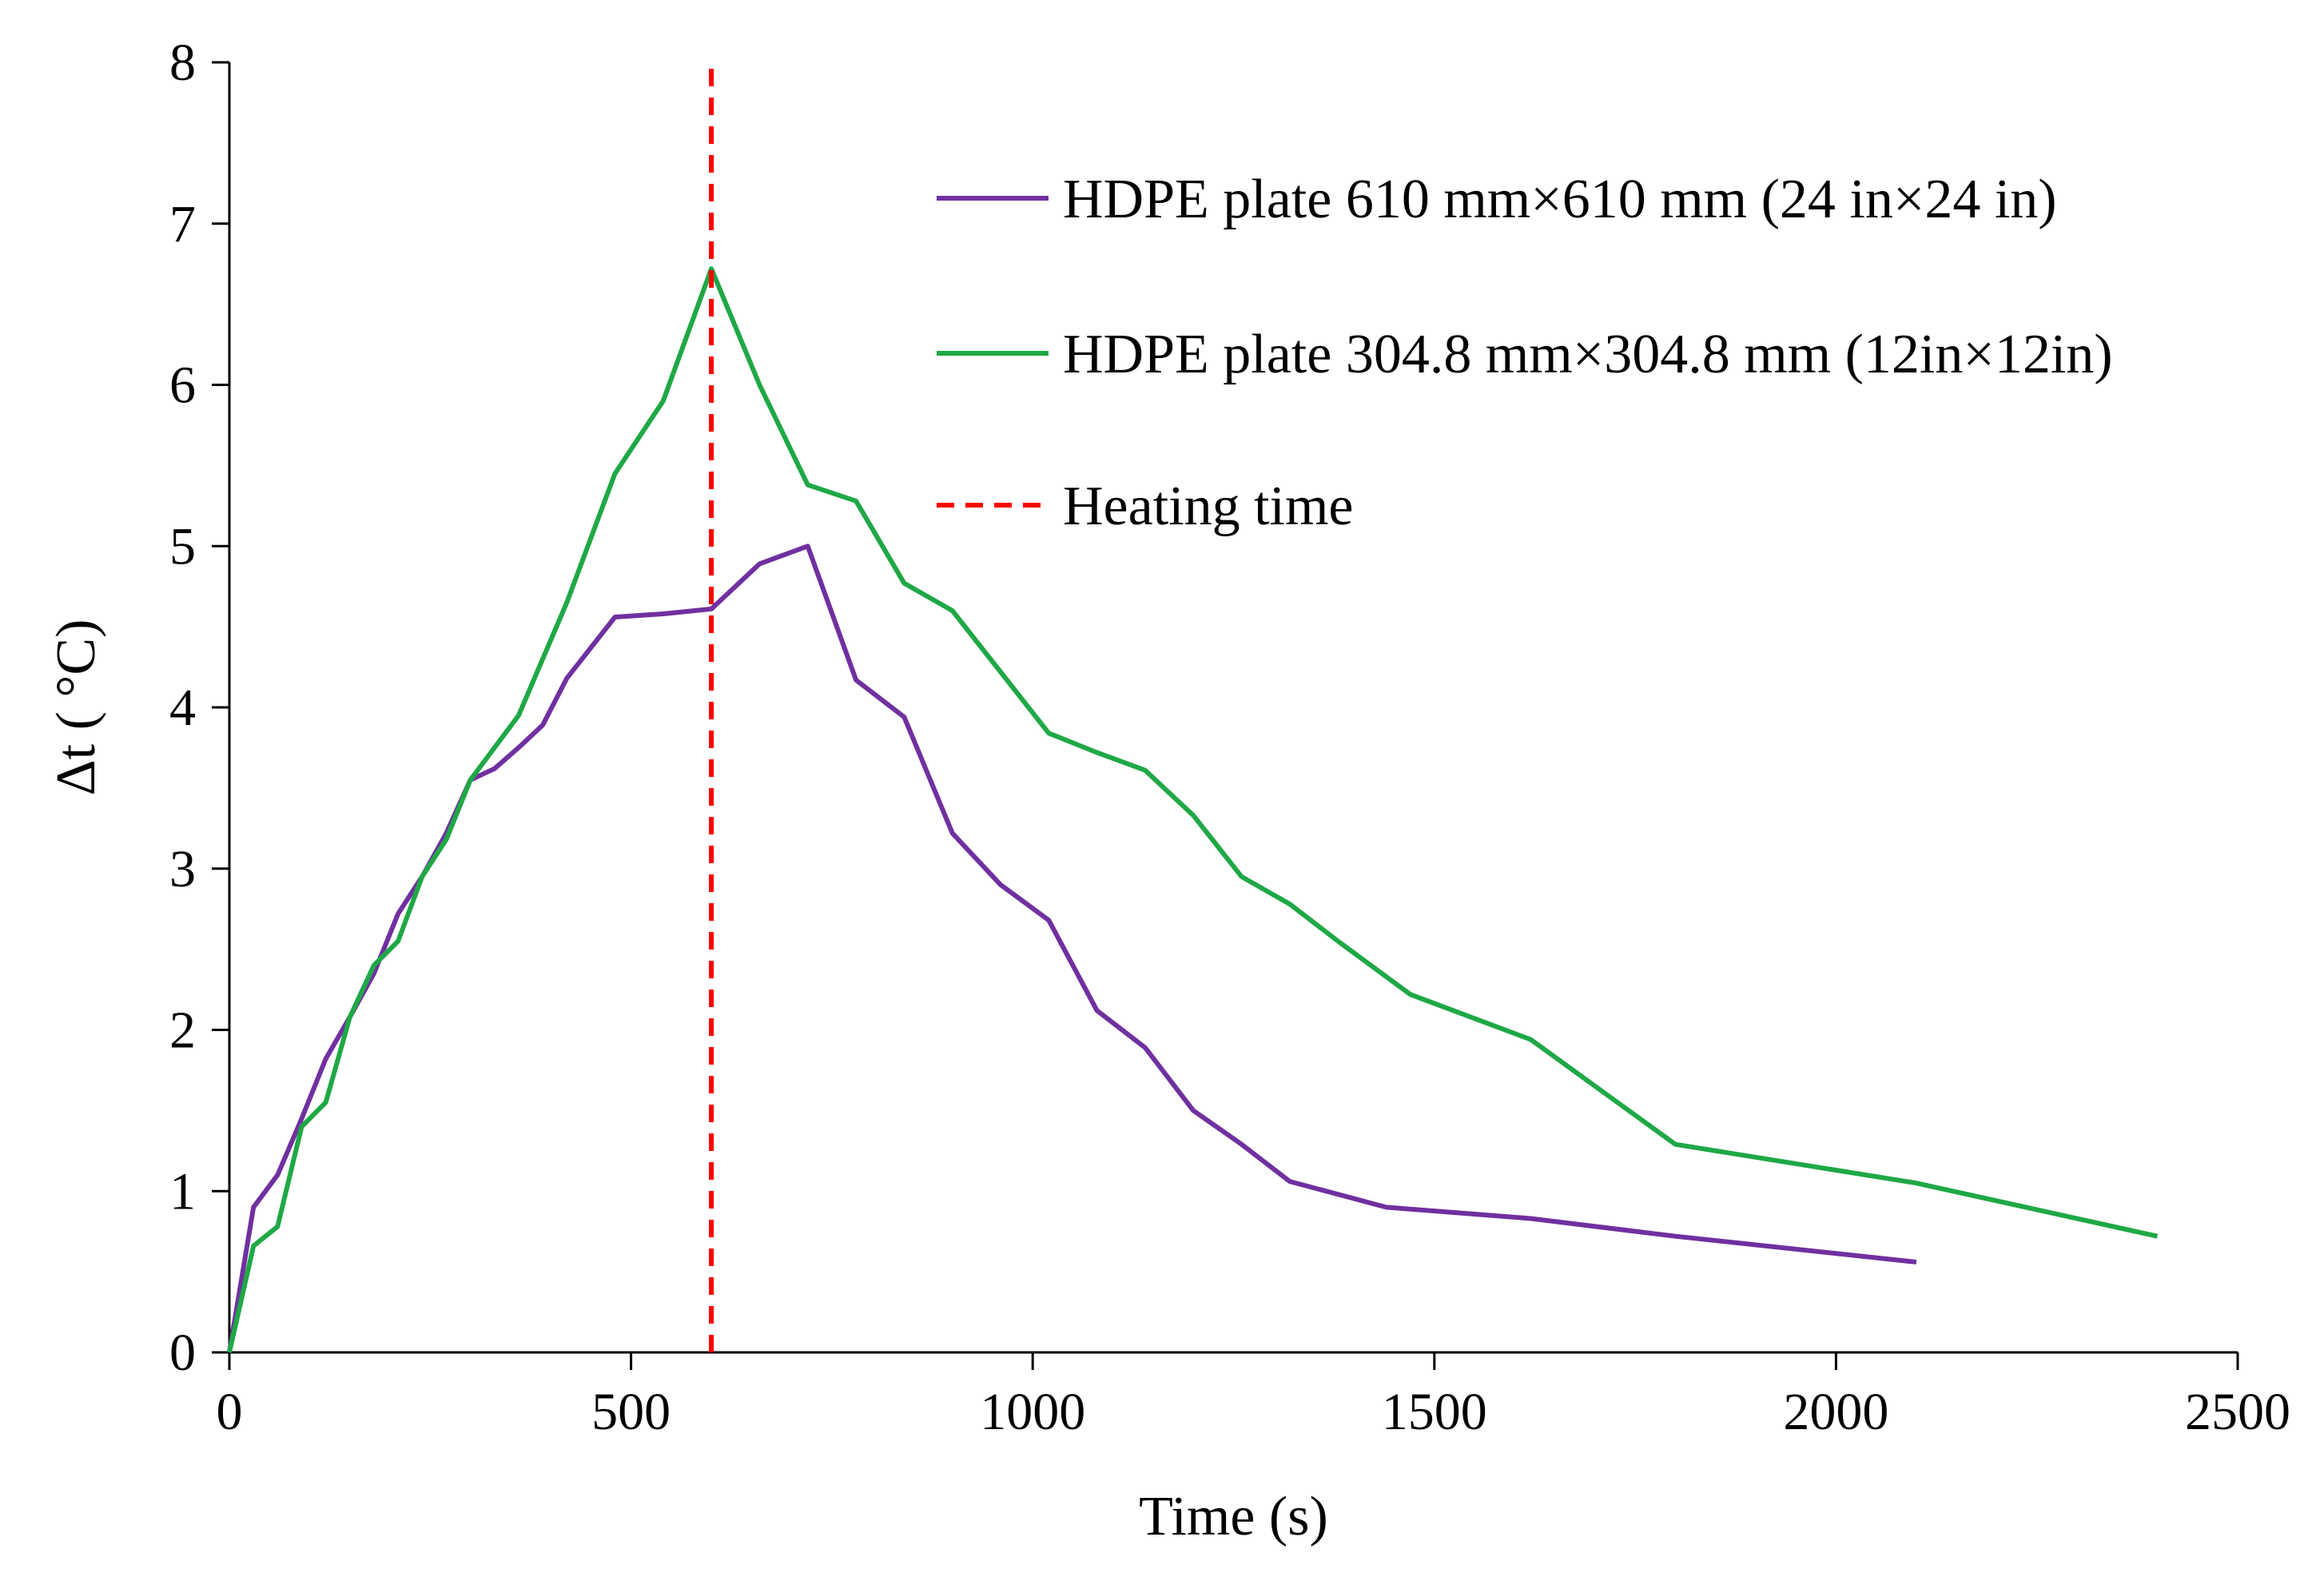 This screenshot has height=1573, width=2324. What do you see at coordinates (1835, 1412) in the screenshot?
I see `x-tick-label: 2000` at bounding box center [1835, 1412].